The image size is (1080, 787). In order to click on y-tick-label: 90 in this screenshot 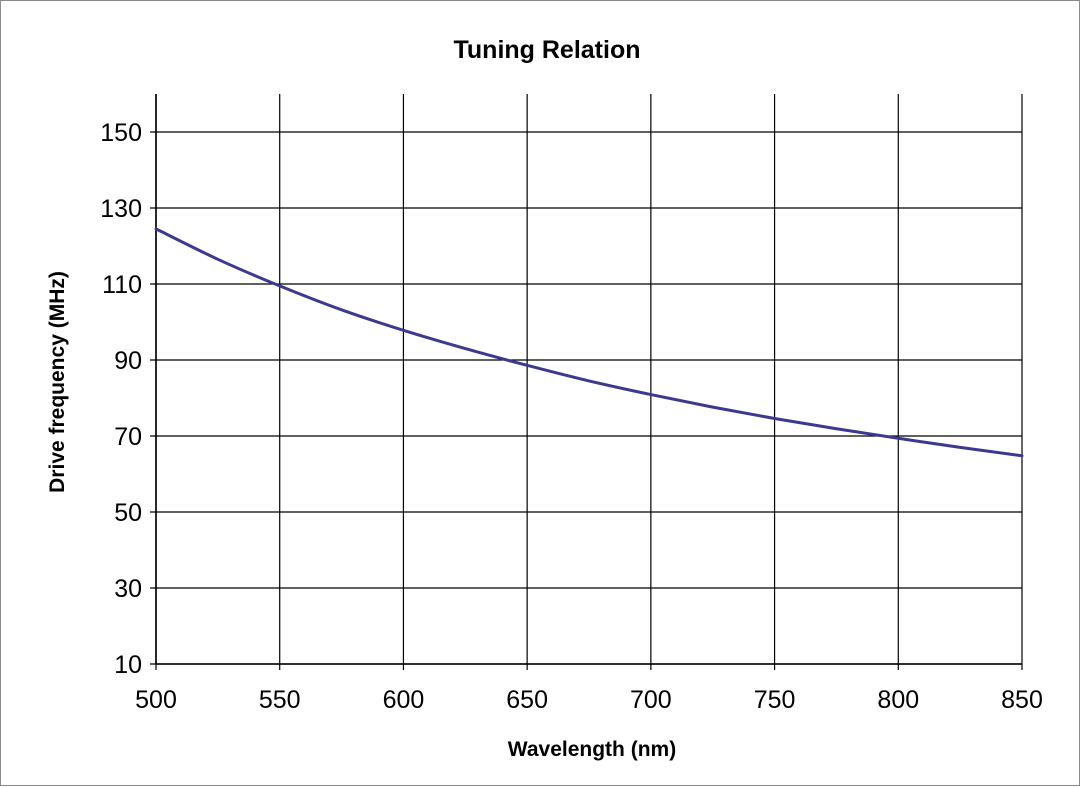, I will do `click(128, 361)`.